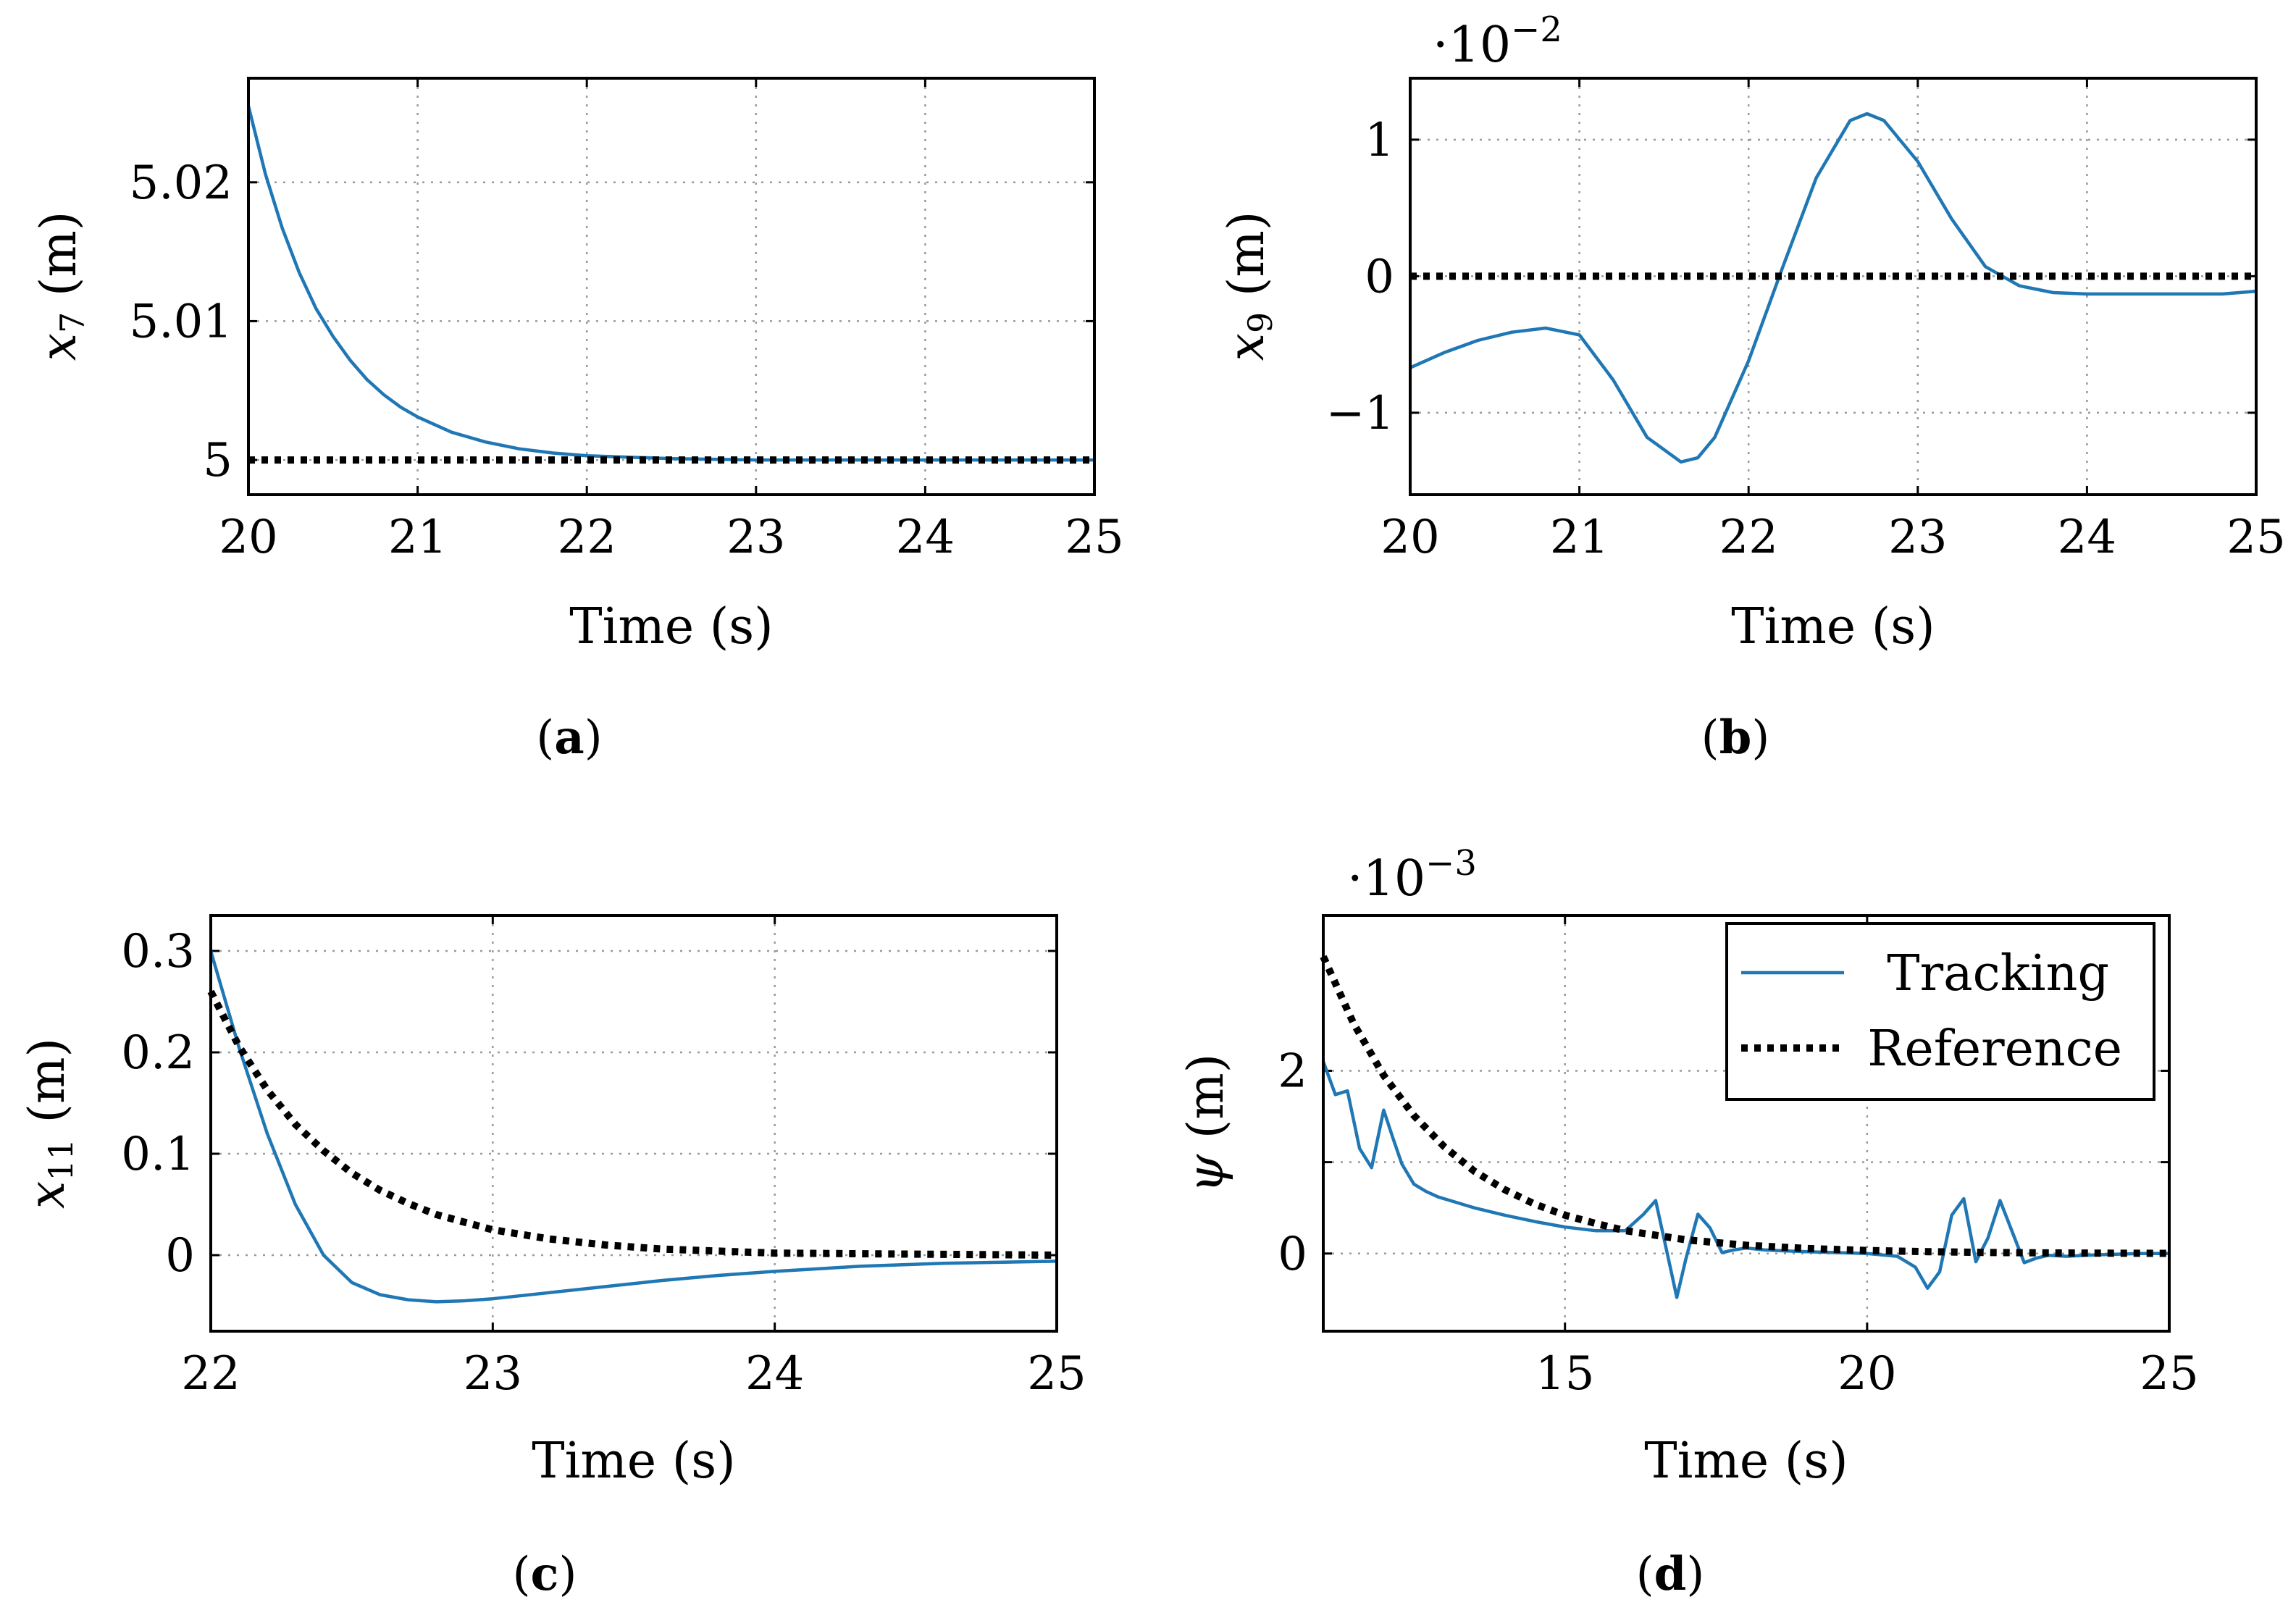 The width and height of the screenshot is (2296, 1618). Describe the element at coordinates (1409, 537) in the screenshot. I see `panel-b-xtick-label: 20` at that location.